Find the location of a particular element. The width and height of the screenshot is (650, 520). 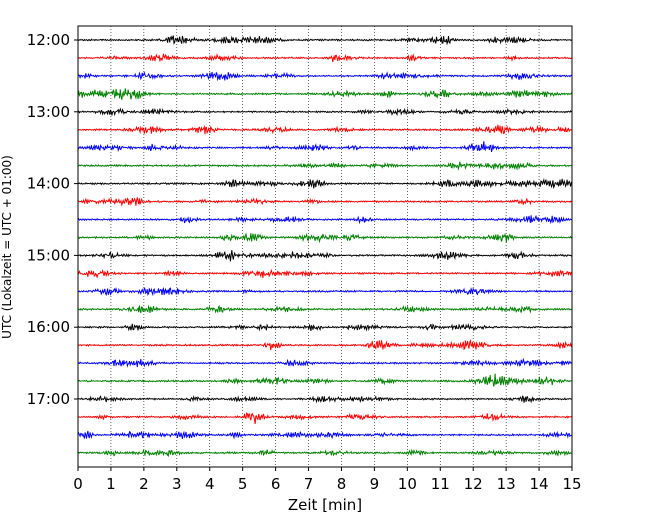

y-tick-label: 14:00 is located at coordinates (48, 184).